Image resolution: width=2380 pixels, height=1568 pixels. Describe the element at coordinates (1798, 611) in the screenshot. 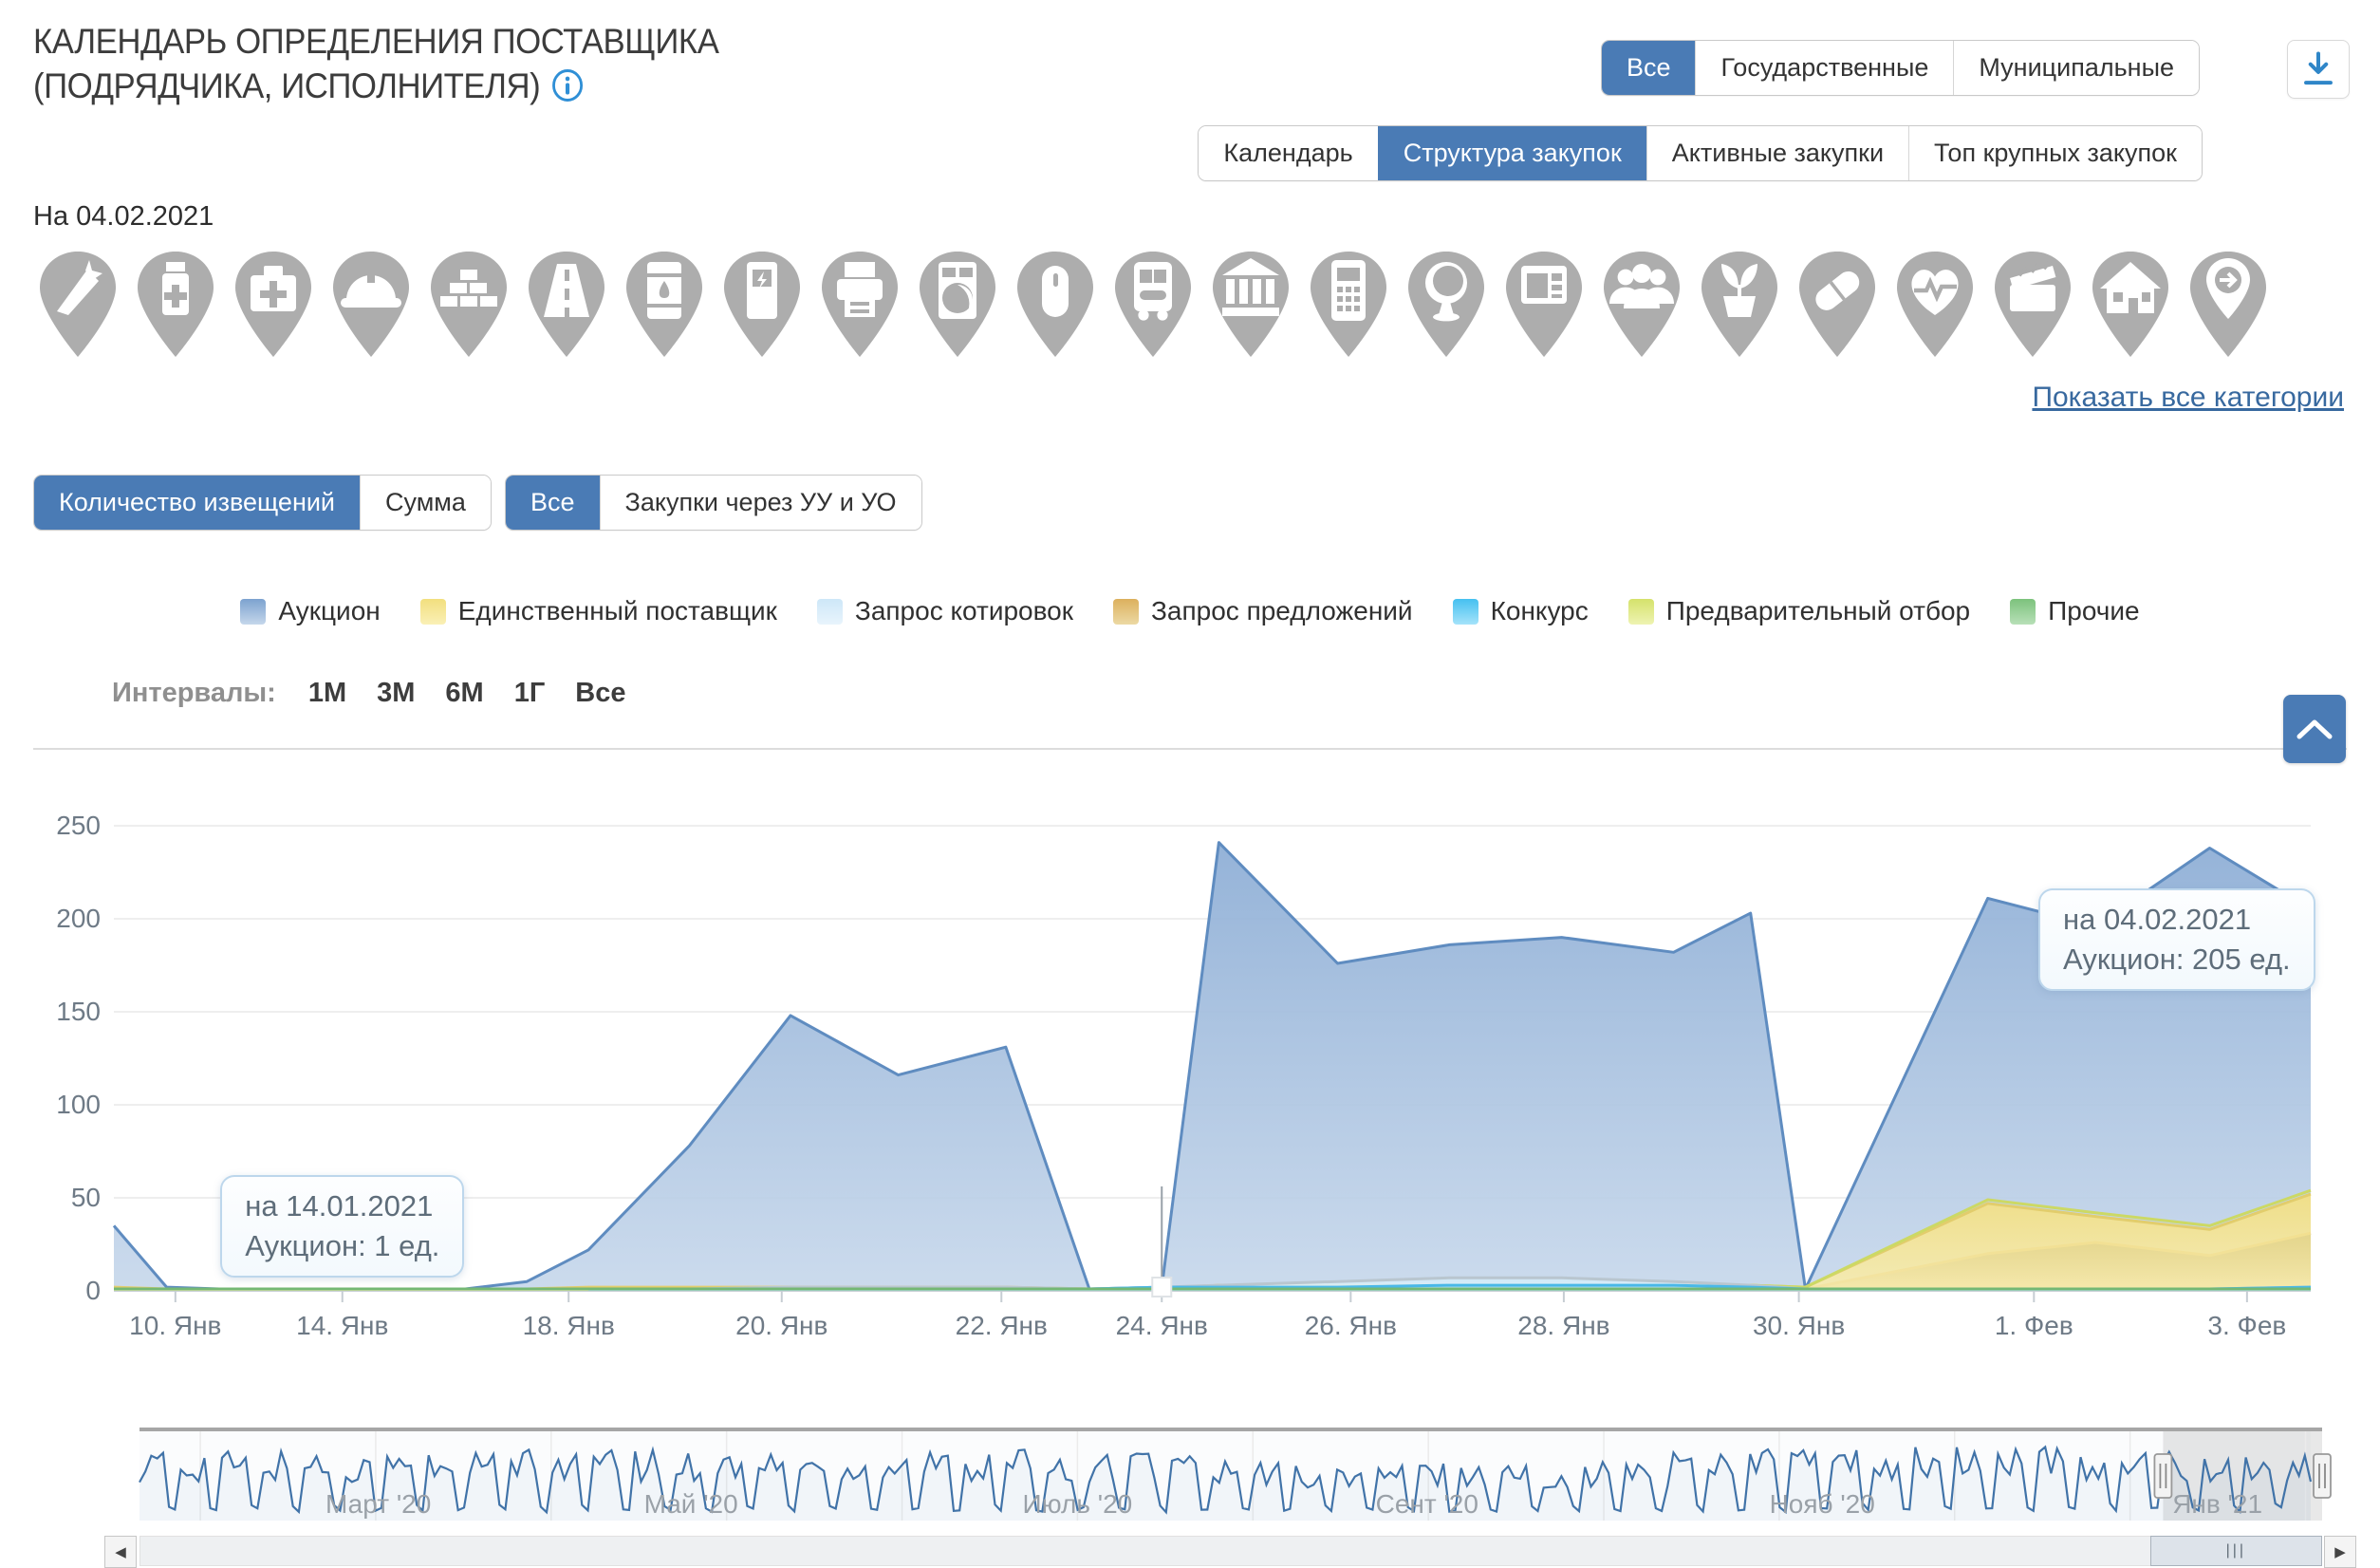

I see `legend-item-preselection: Предварительный отбор` at that location.